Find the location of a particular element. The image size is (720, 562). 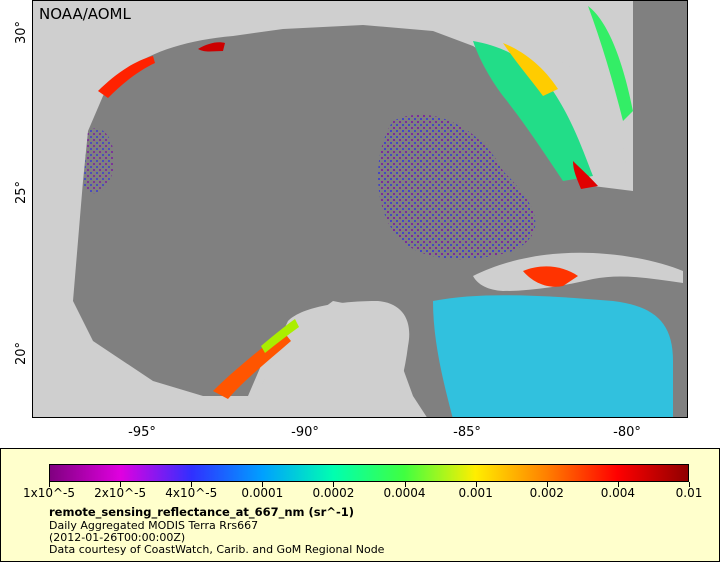

louisiana-bloom is located at coordinates (211, 47).